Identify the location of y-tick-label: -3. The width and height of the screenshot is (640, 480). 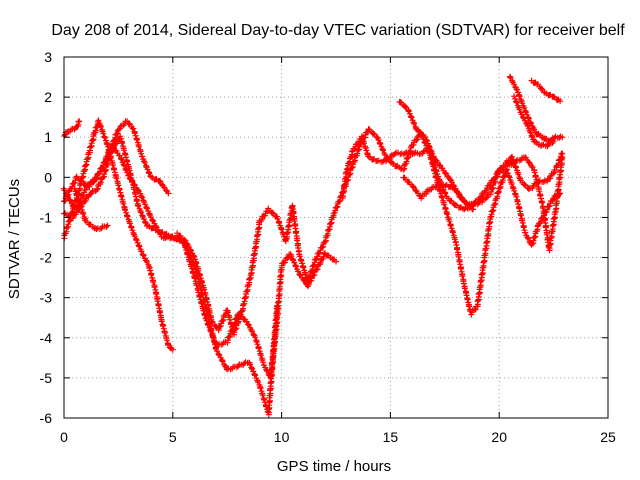
(46, 298).